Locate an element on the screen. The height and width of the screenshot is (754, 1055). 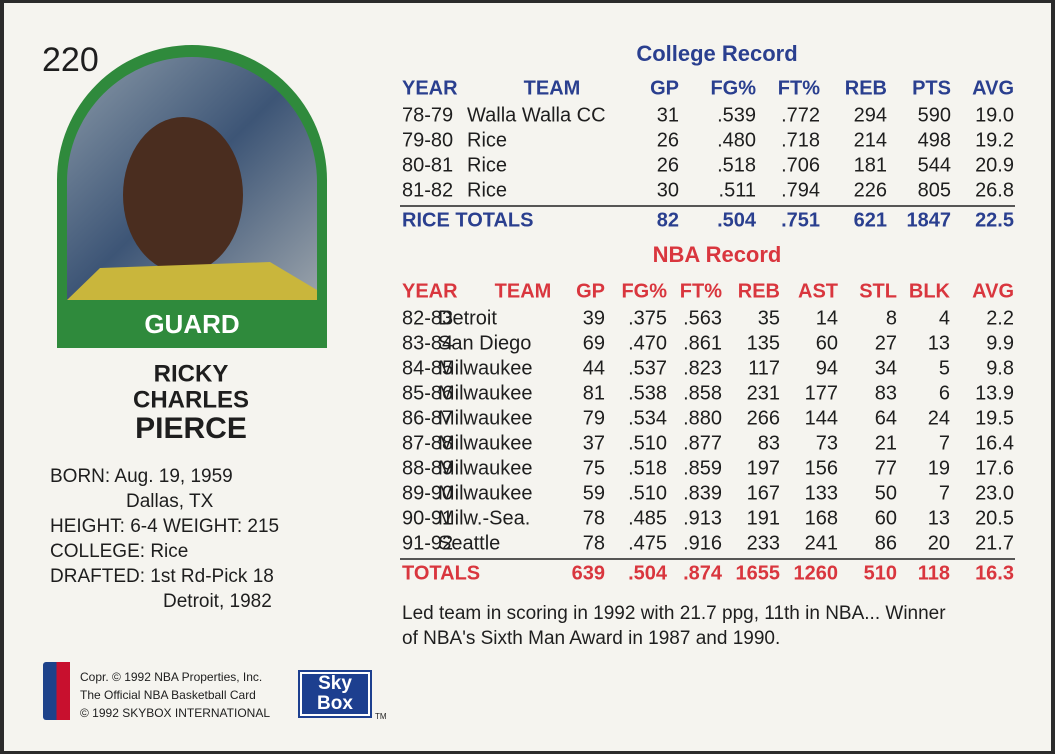
table-cell: 69 is located at coordinates (594, 343).